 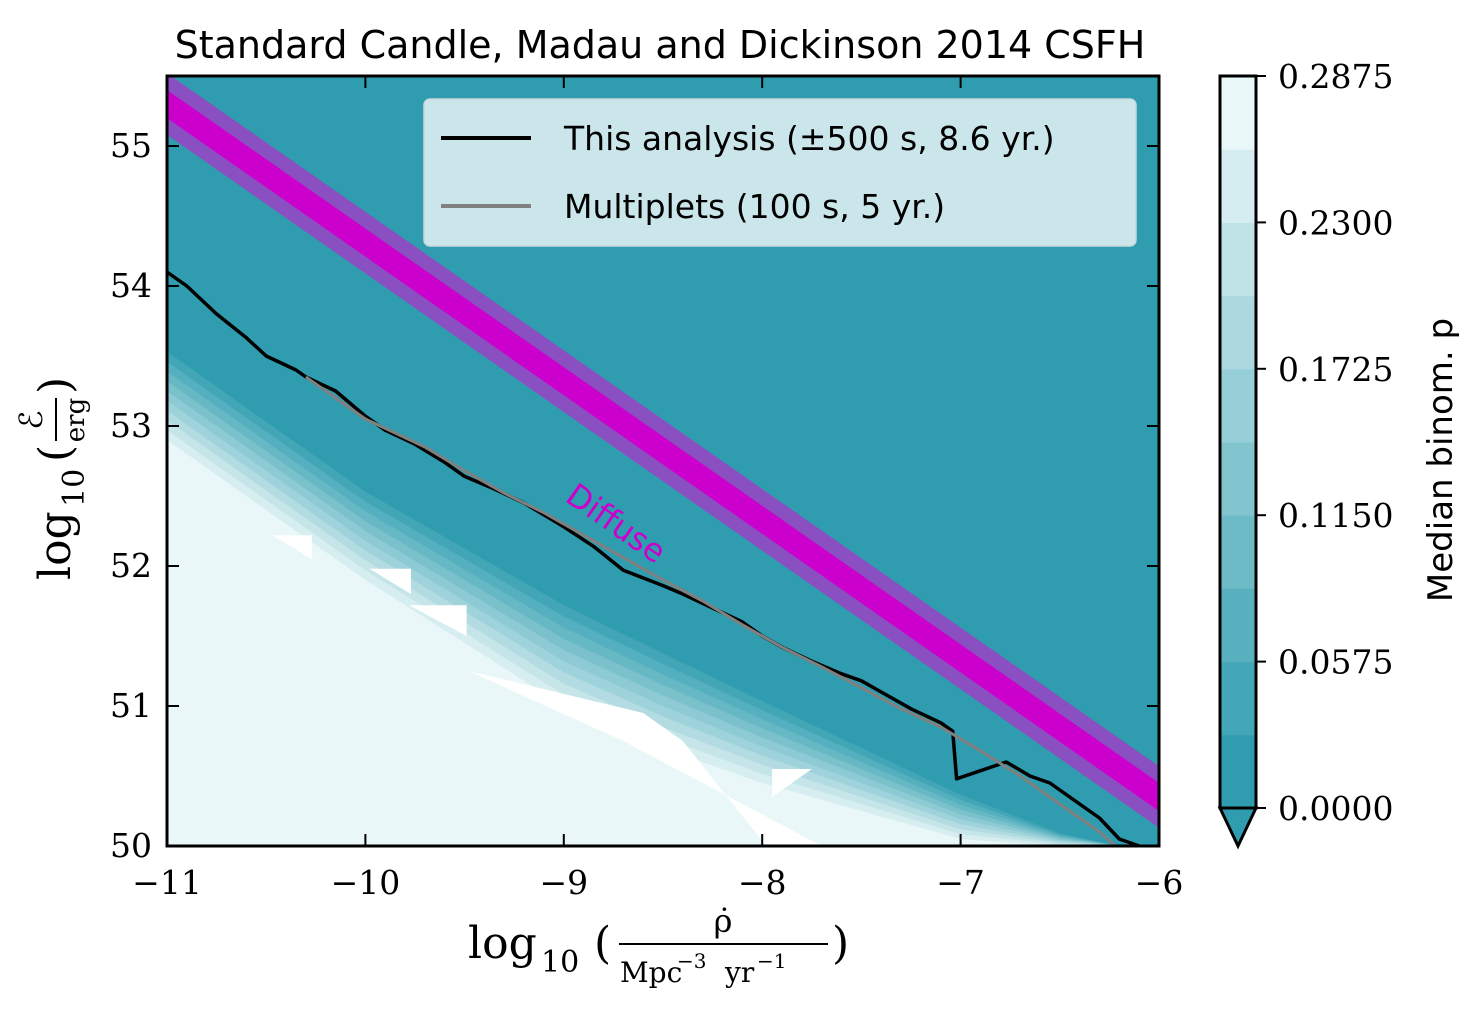 What do you see at coordinates (754, 206) in the screenshot?
I see `legend-label-multiplets: Multiplets (100 s, 5 yr.)` at bounding box center [754, 206].